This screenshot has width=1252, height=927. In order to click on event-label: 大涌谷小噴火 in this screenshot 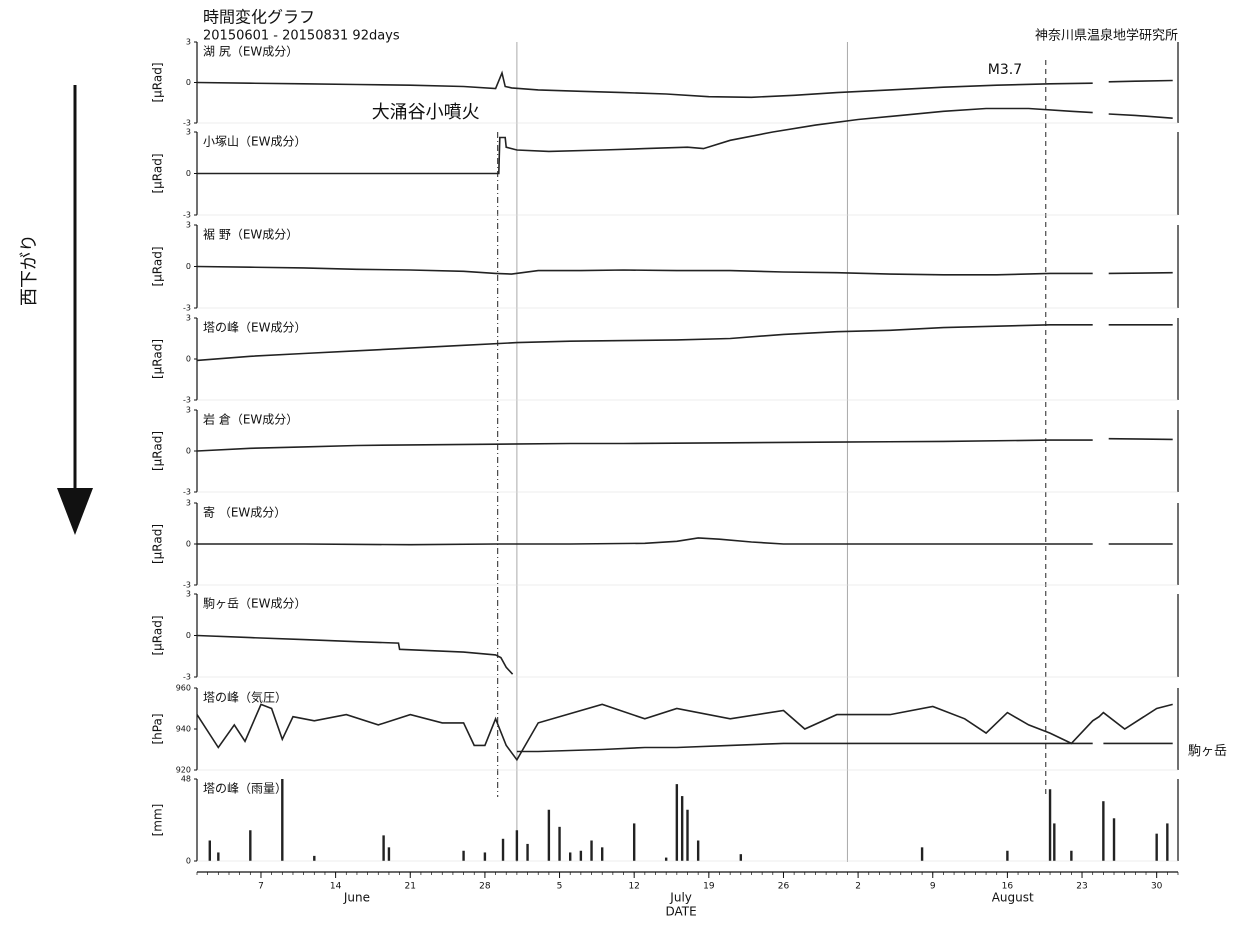, I will do `click(426, 112)`.